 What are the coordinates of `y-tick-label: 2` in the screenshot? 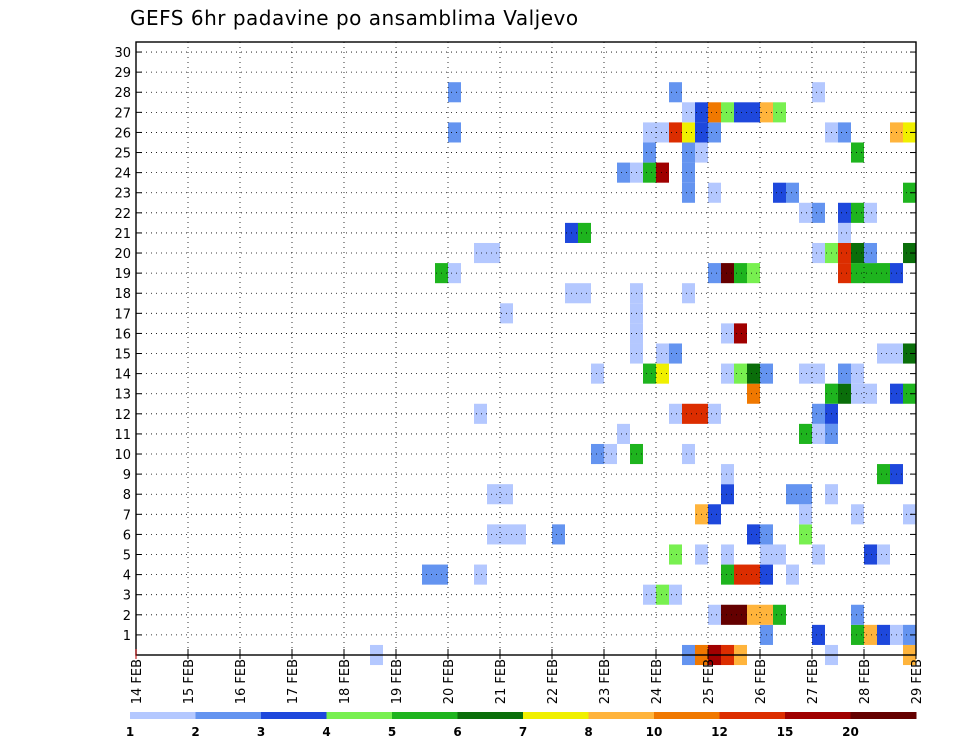 It's located at (127, 616).